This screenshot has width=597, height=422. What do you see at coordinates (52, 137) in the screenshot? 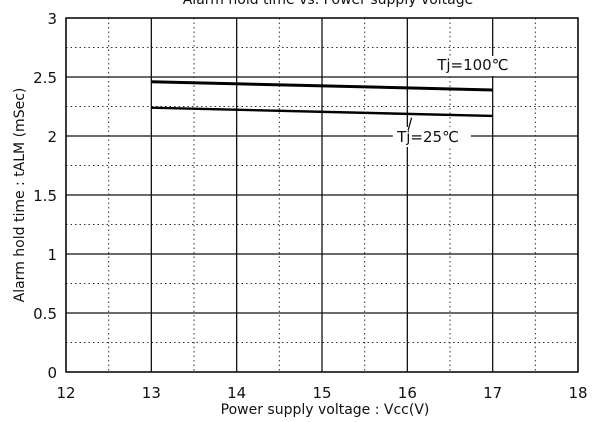
I see `y-tick-label: 2` at bounding box center [52, 137].